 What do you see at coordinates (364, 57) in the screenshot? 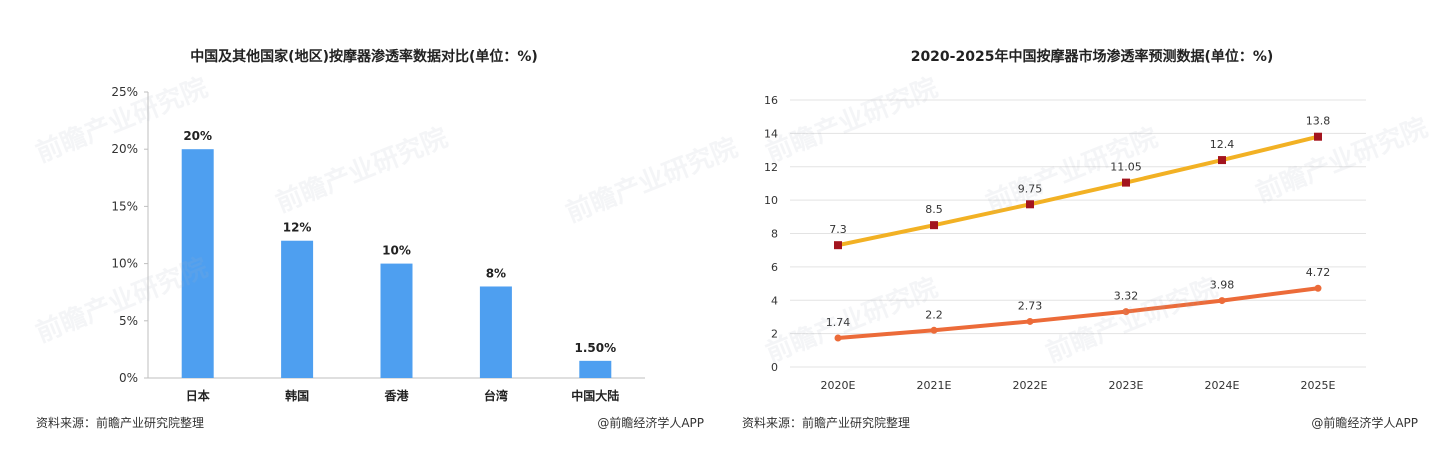
I see `bar-chart-title: 中国及其他国家(地区)按摩器渗透率数据对比(单位：%)` at bounding box center [364, 57].